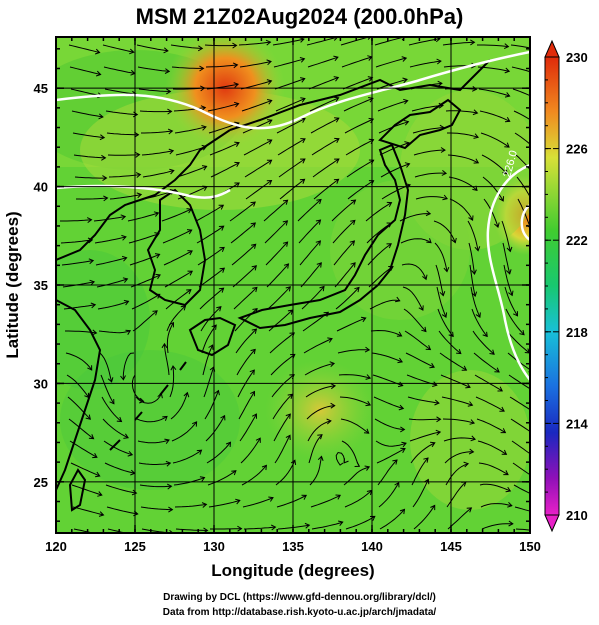 This screenshot has height=625, width=599. Describe the element at coordinates (552, 48) in the screenshot. I see `colorbar-max-arrow` at that location.